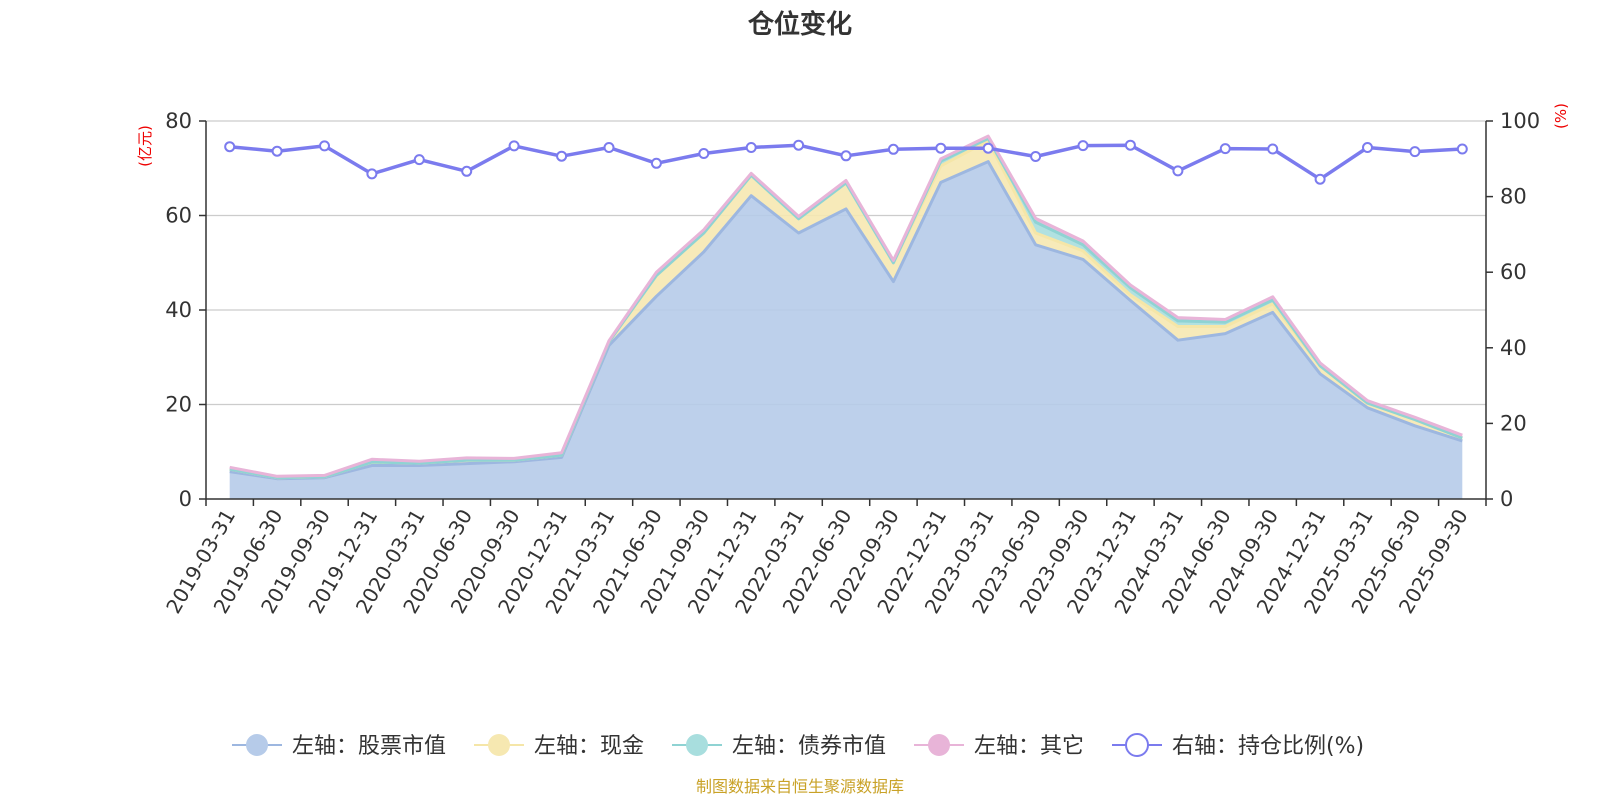  Describe the element at coordinates (799, 24) in the screenshot. I see `chart-title: 仓位变化` at that location.